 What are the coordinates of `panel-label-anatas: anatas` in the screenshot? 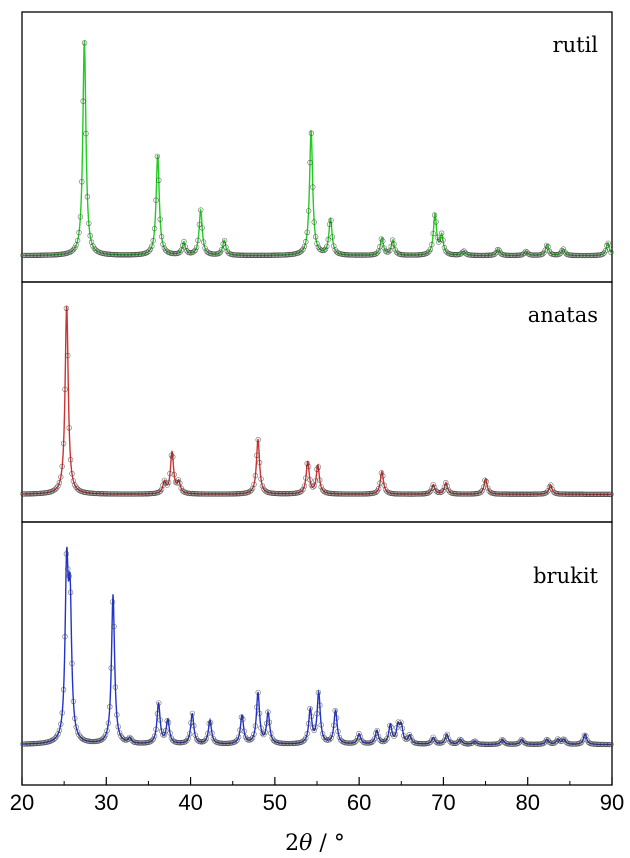 It's located at (563, 315).